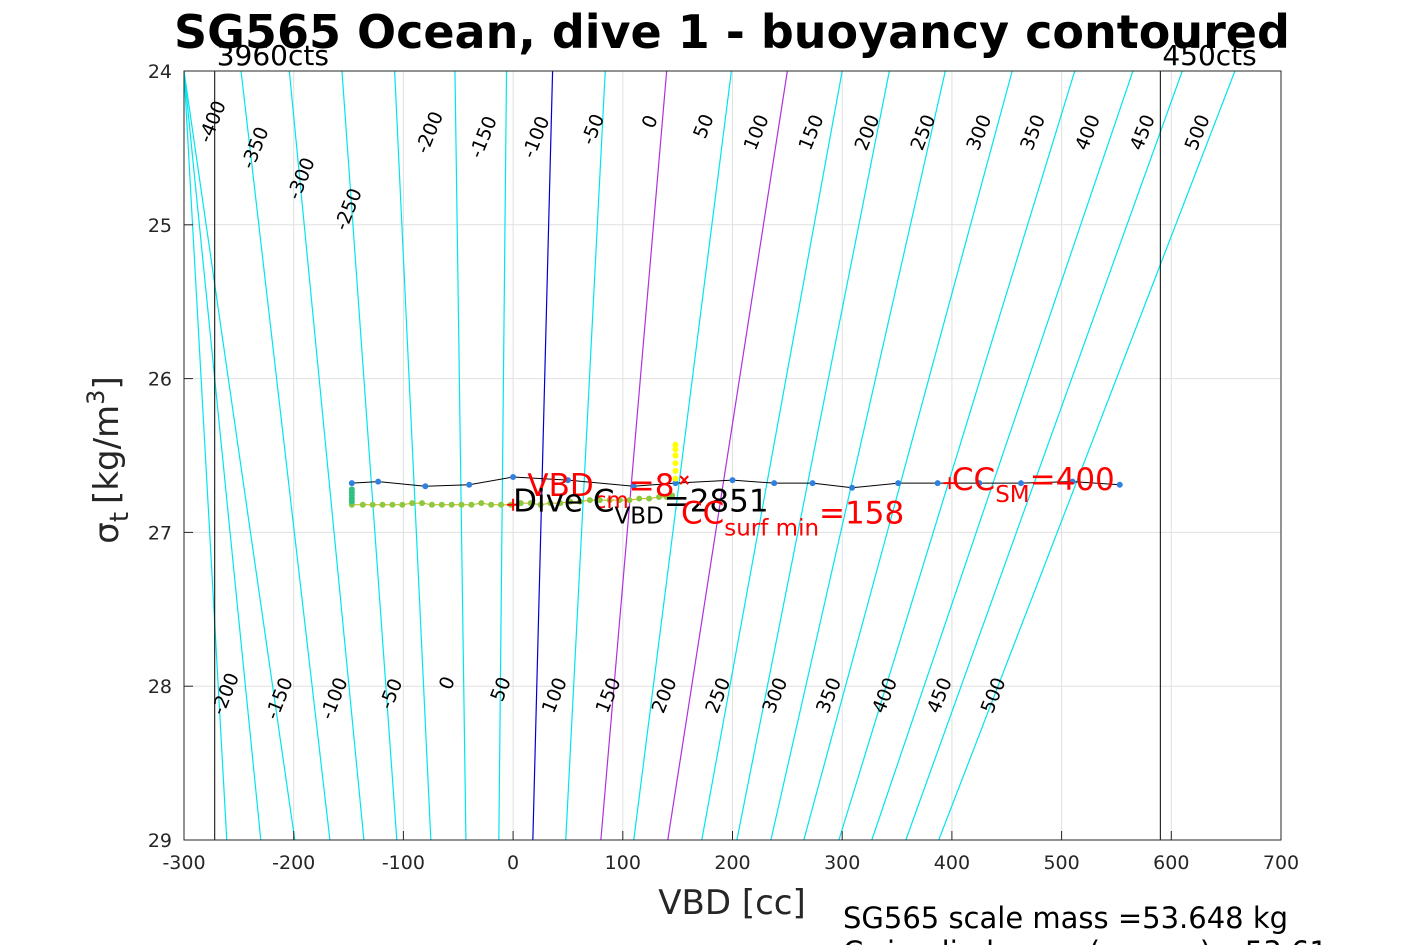 This screenshot has width=1417, height=945. I want to click on annotation-value: =2851, so click(716, 501).